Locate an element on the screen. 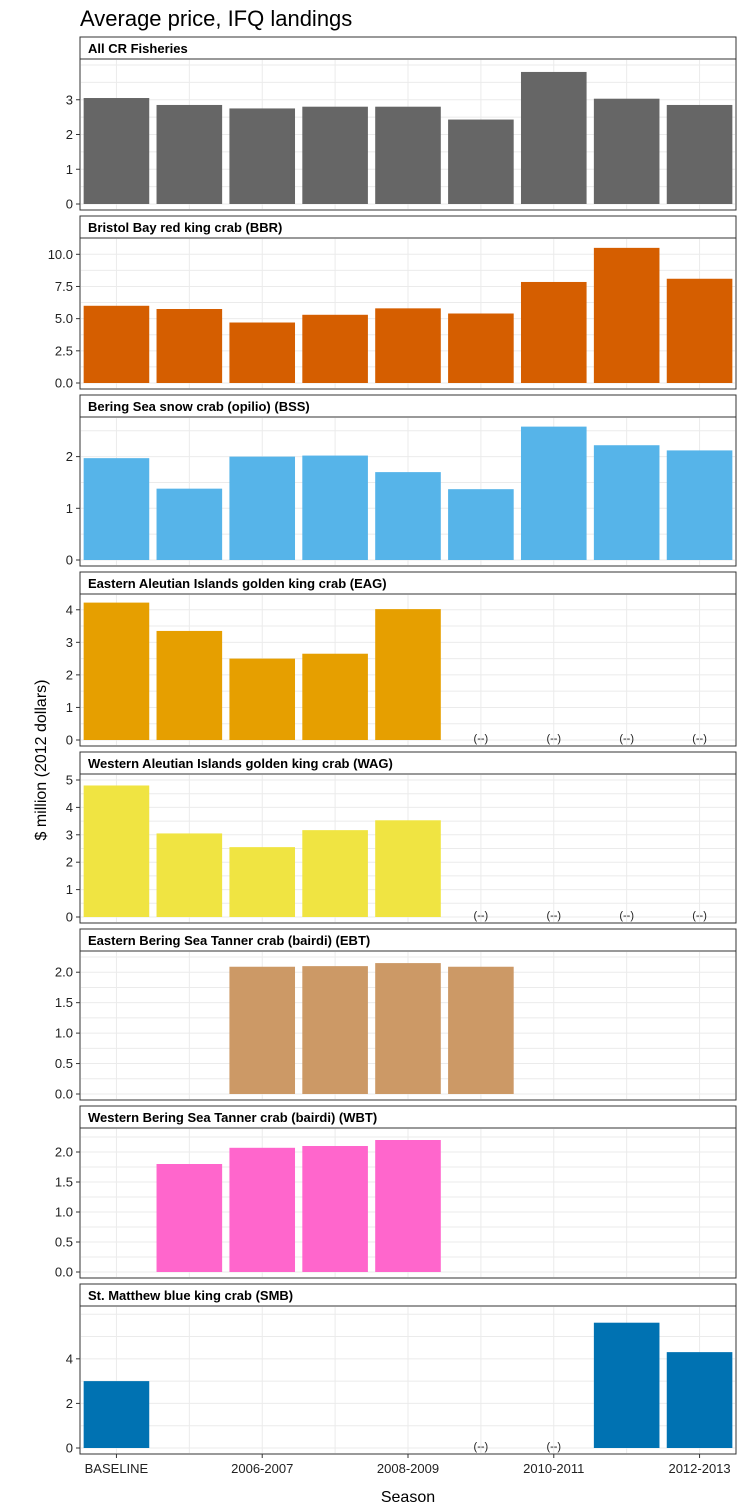 The image size is (737, 1507). y-tick-label: 2.5 is located at coordinates (64, 350).